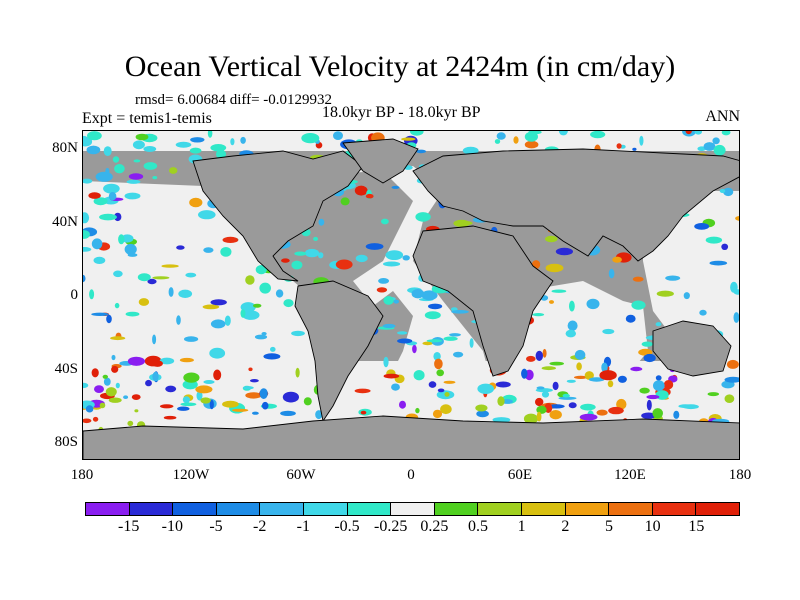 Image resolution: width=800 pixels, height=600 pixels. Describe the element at coordinates (401, 112) in the screenshot. I see `period-label: 18.0kyr BP - 18.0kyr BP` at that location.